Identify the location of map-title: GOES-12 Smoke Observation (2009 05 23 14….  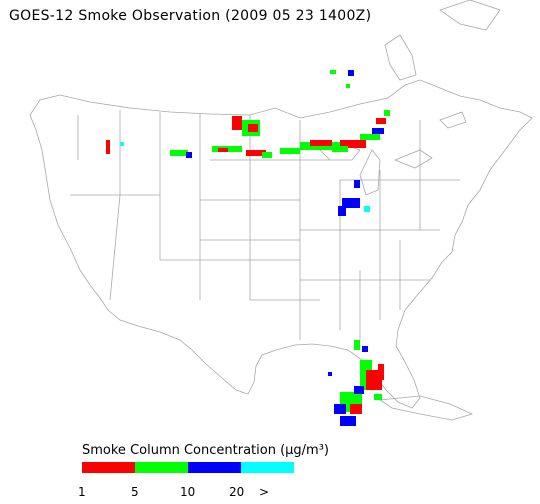
(190, 16).